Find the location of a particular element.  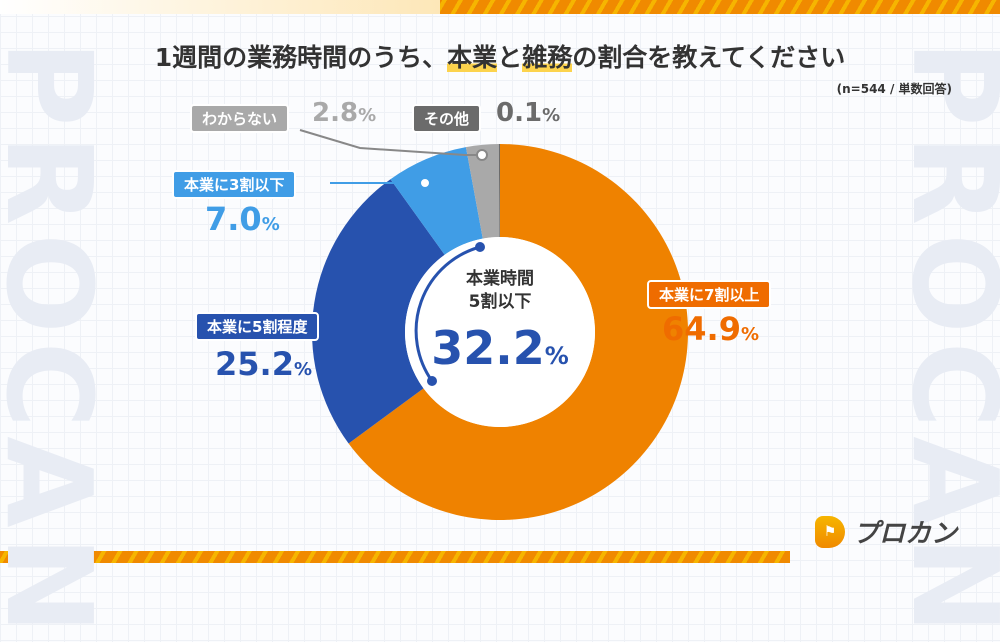

page-title: 1週間の業務時間のうち、本業と雑務の割合を教えてください is located at coordinates (500, 56).